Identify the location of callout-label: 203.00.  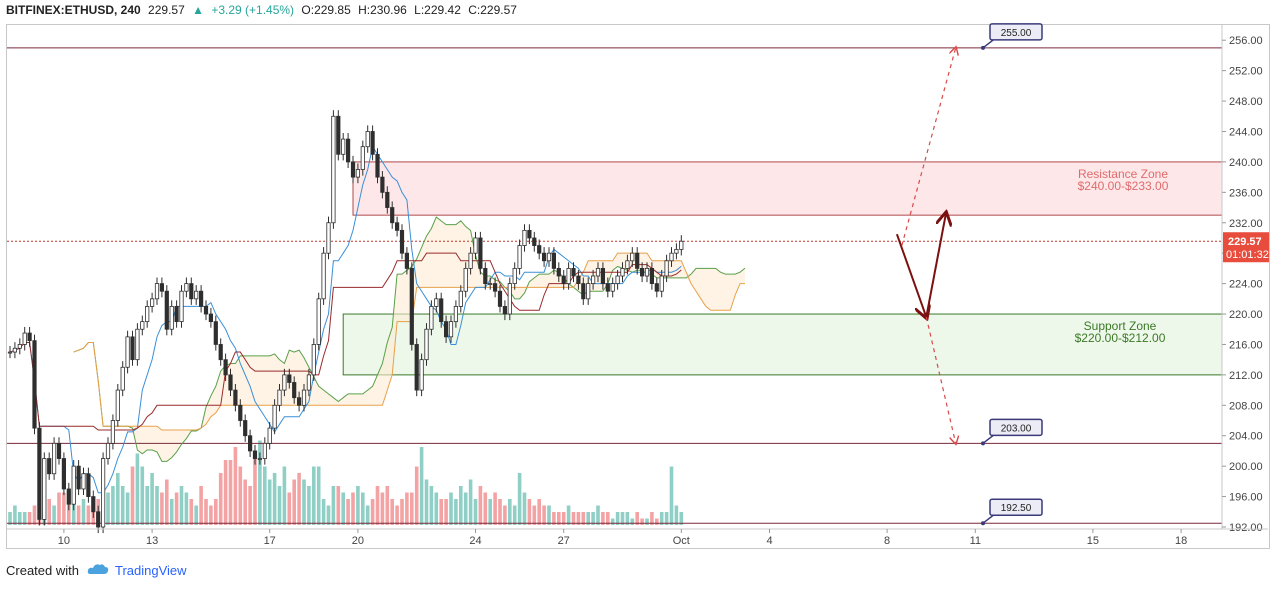
(1016, 428).